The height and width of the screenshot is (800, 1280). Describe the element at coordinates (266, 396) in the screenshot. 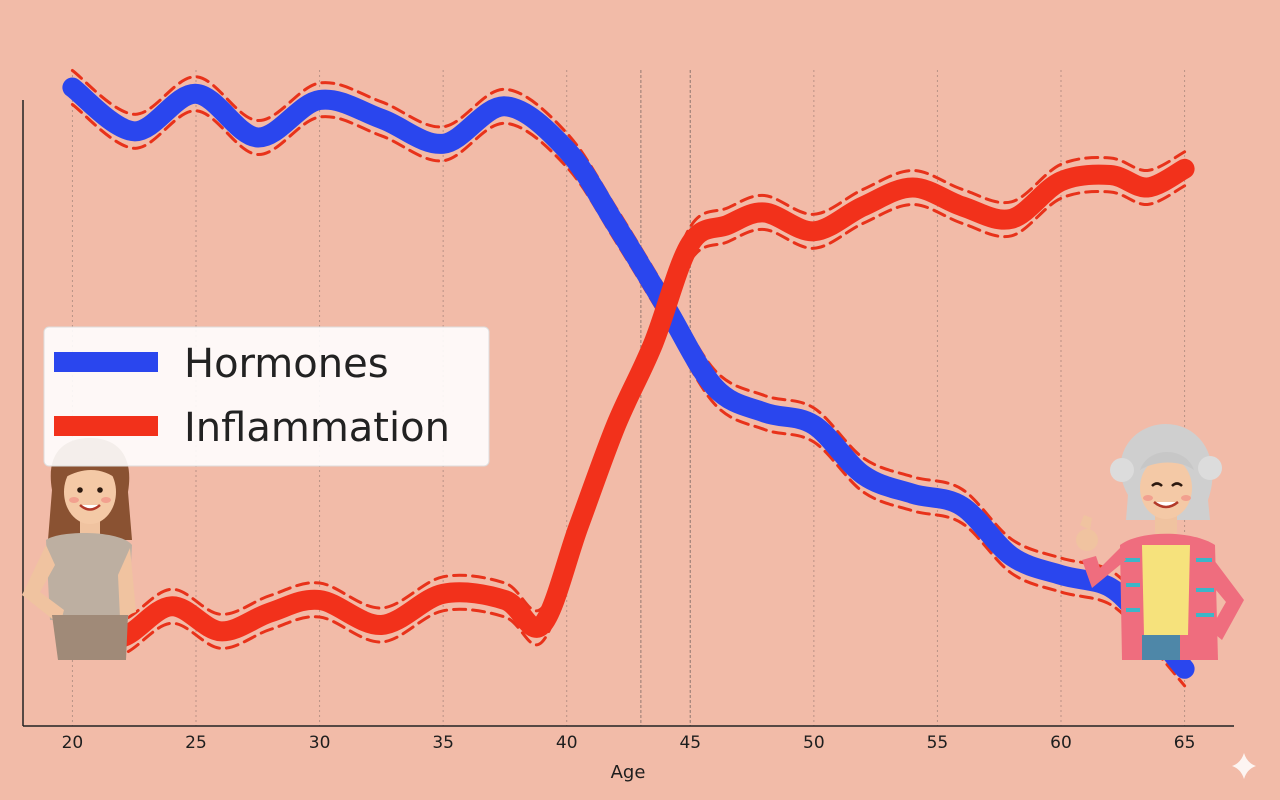

I see `legend: Hormones Inflammation` at that location.